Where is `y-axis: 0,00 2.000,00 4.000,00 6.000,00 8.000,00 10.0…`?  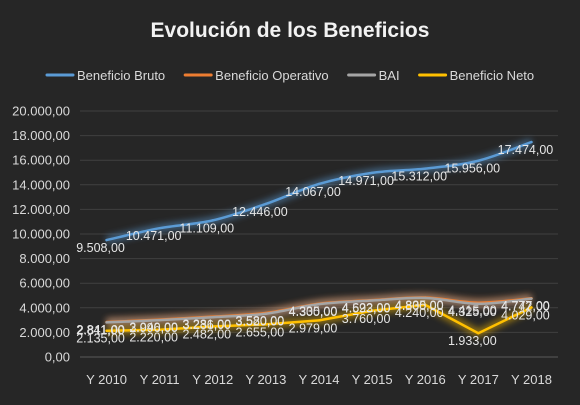 y-axis: 0,00 2.000,00 4.000,00 6.000,00 8.000,00 10.0… is located at coordinates (41, 234).